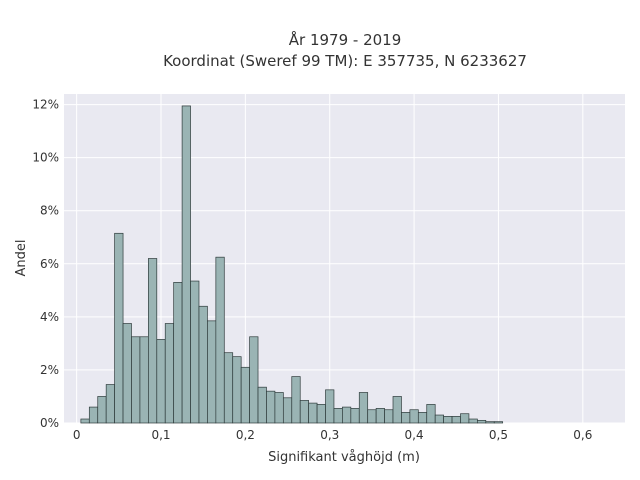 The height and width of the screenshot is (480, 640). I want to click on x-tick-label: 0,6, so click(582, 435).